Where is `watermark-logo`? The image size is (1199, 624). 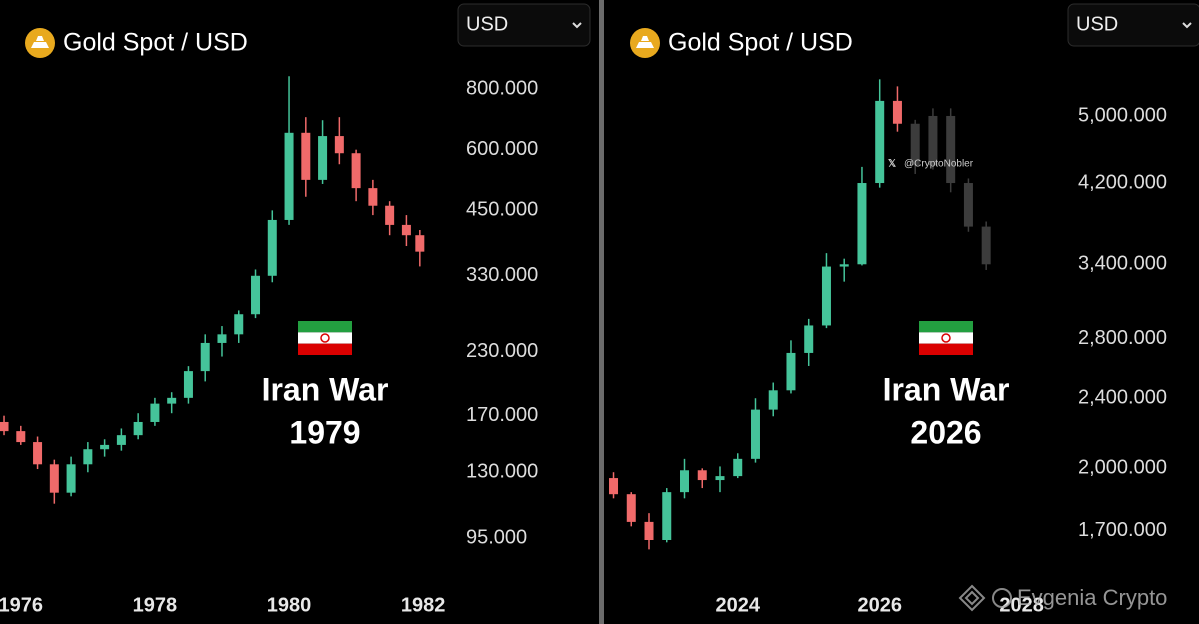
watermark-logo is located at coordinates (972, 598).